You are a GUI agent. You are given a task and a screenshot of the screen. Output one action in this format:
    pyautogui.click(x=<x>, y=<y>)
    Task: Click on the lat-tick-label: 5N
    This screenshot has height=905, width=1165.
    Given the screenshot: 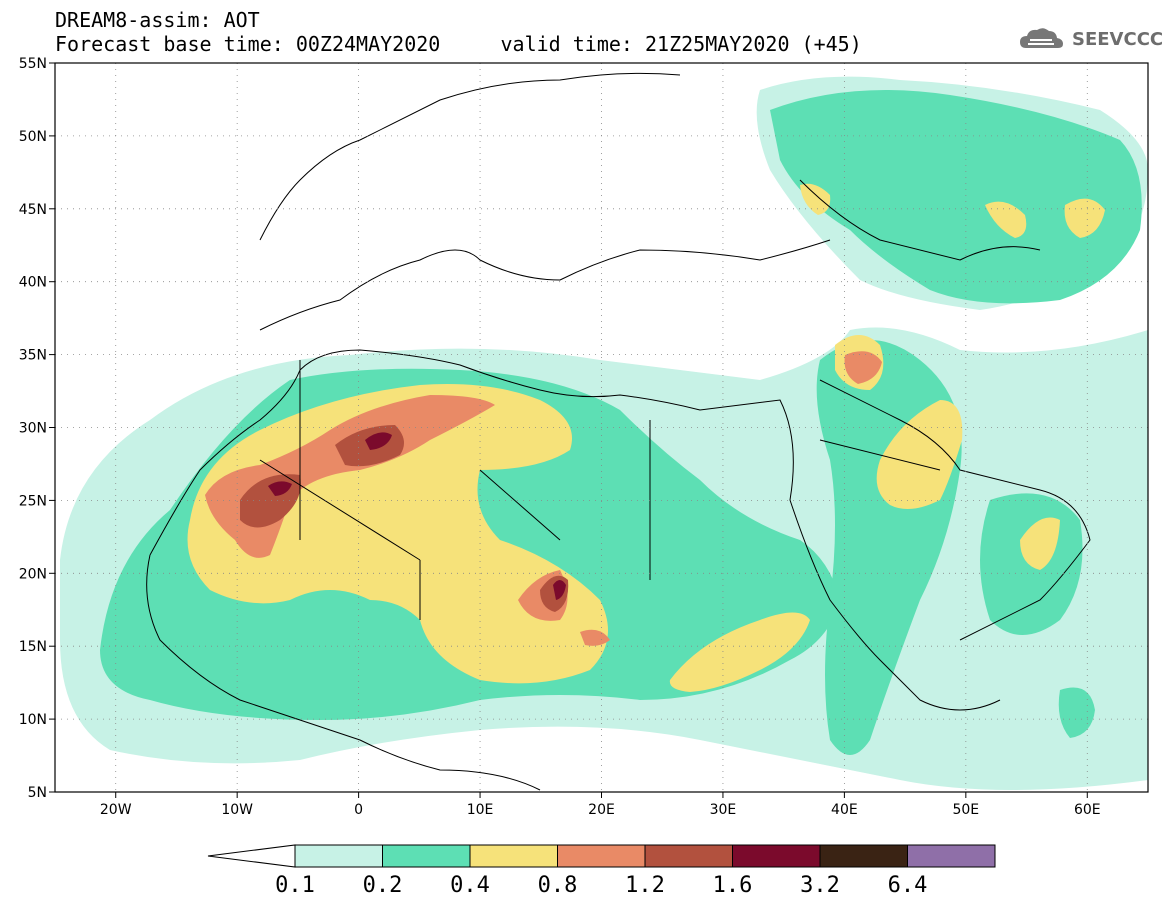 What is the action you would take?
    pyautogui.click(x=37, y=793)
    